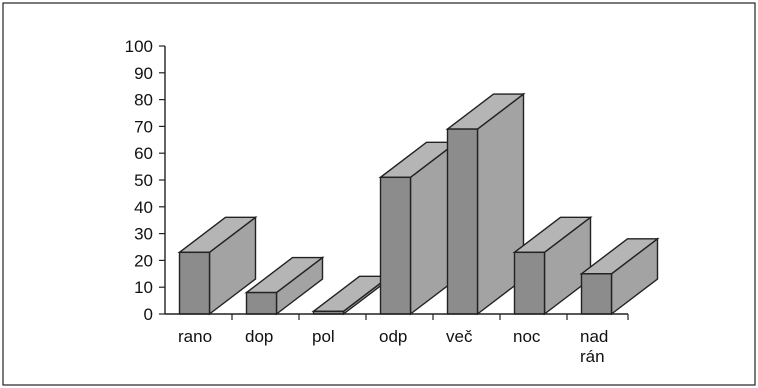 This screenshot has height=388, width=758. I want to click on y-axis: 0 10 20 30 40 50 60 70 80 90 100, so click(145, 180).